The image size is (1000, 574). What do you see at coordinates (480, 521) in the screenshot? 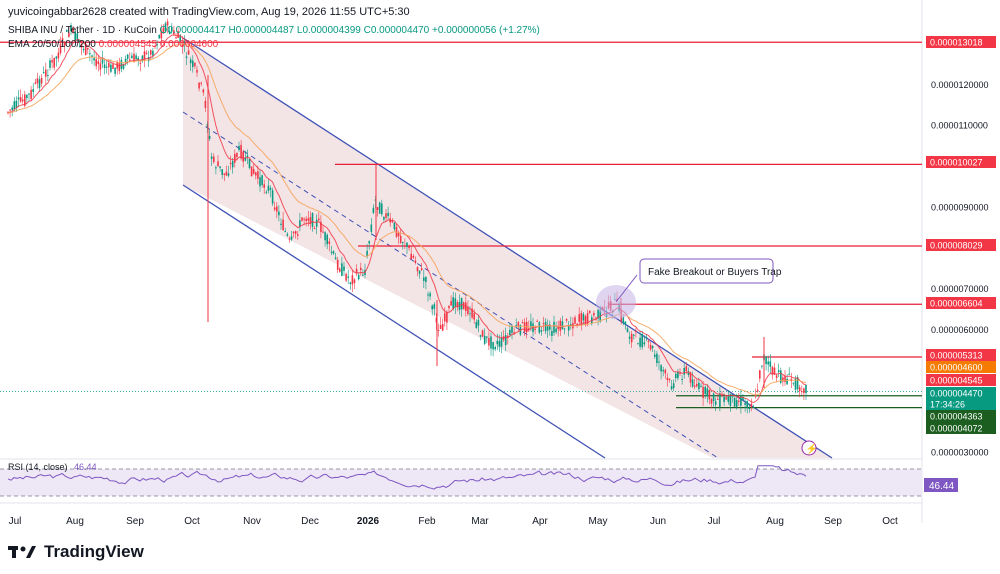
I see `time-axis-label: Mar` at bounding box center [480, 521].